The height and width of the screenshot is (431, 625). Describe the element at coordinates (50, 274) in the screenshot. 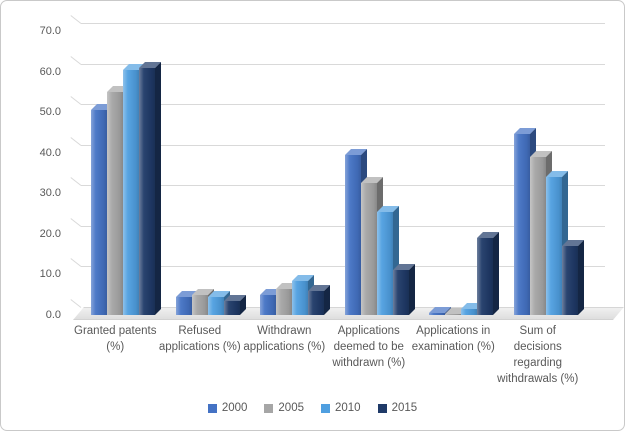

I see `y-axis-tick-label: 10.0` at that location.